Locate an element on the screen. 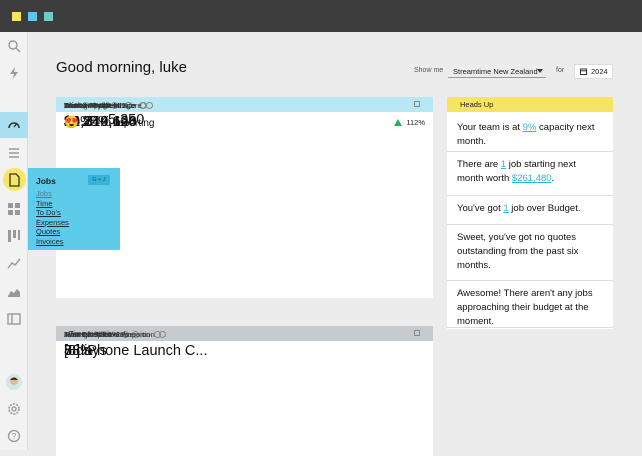 This screenshot has height=456, width=642. grid-icon is located at coordinates (14, 209).